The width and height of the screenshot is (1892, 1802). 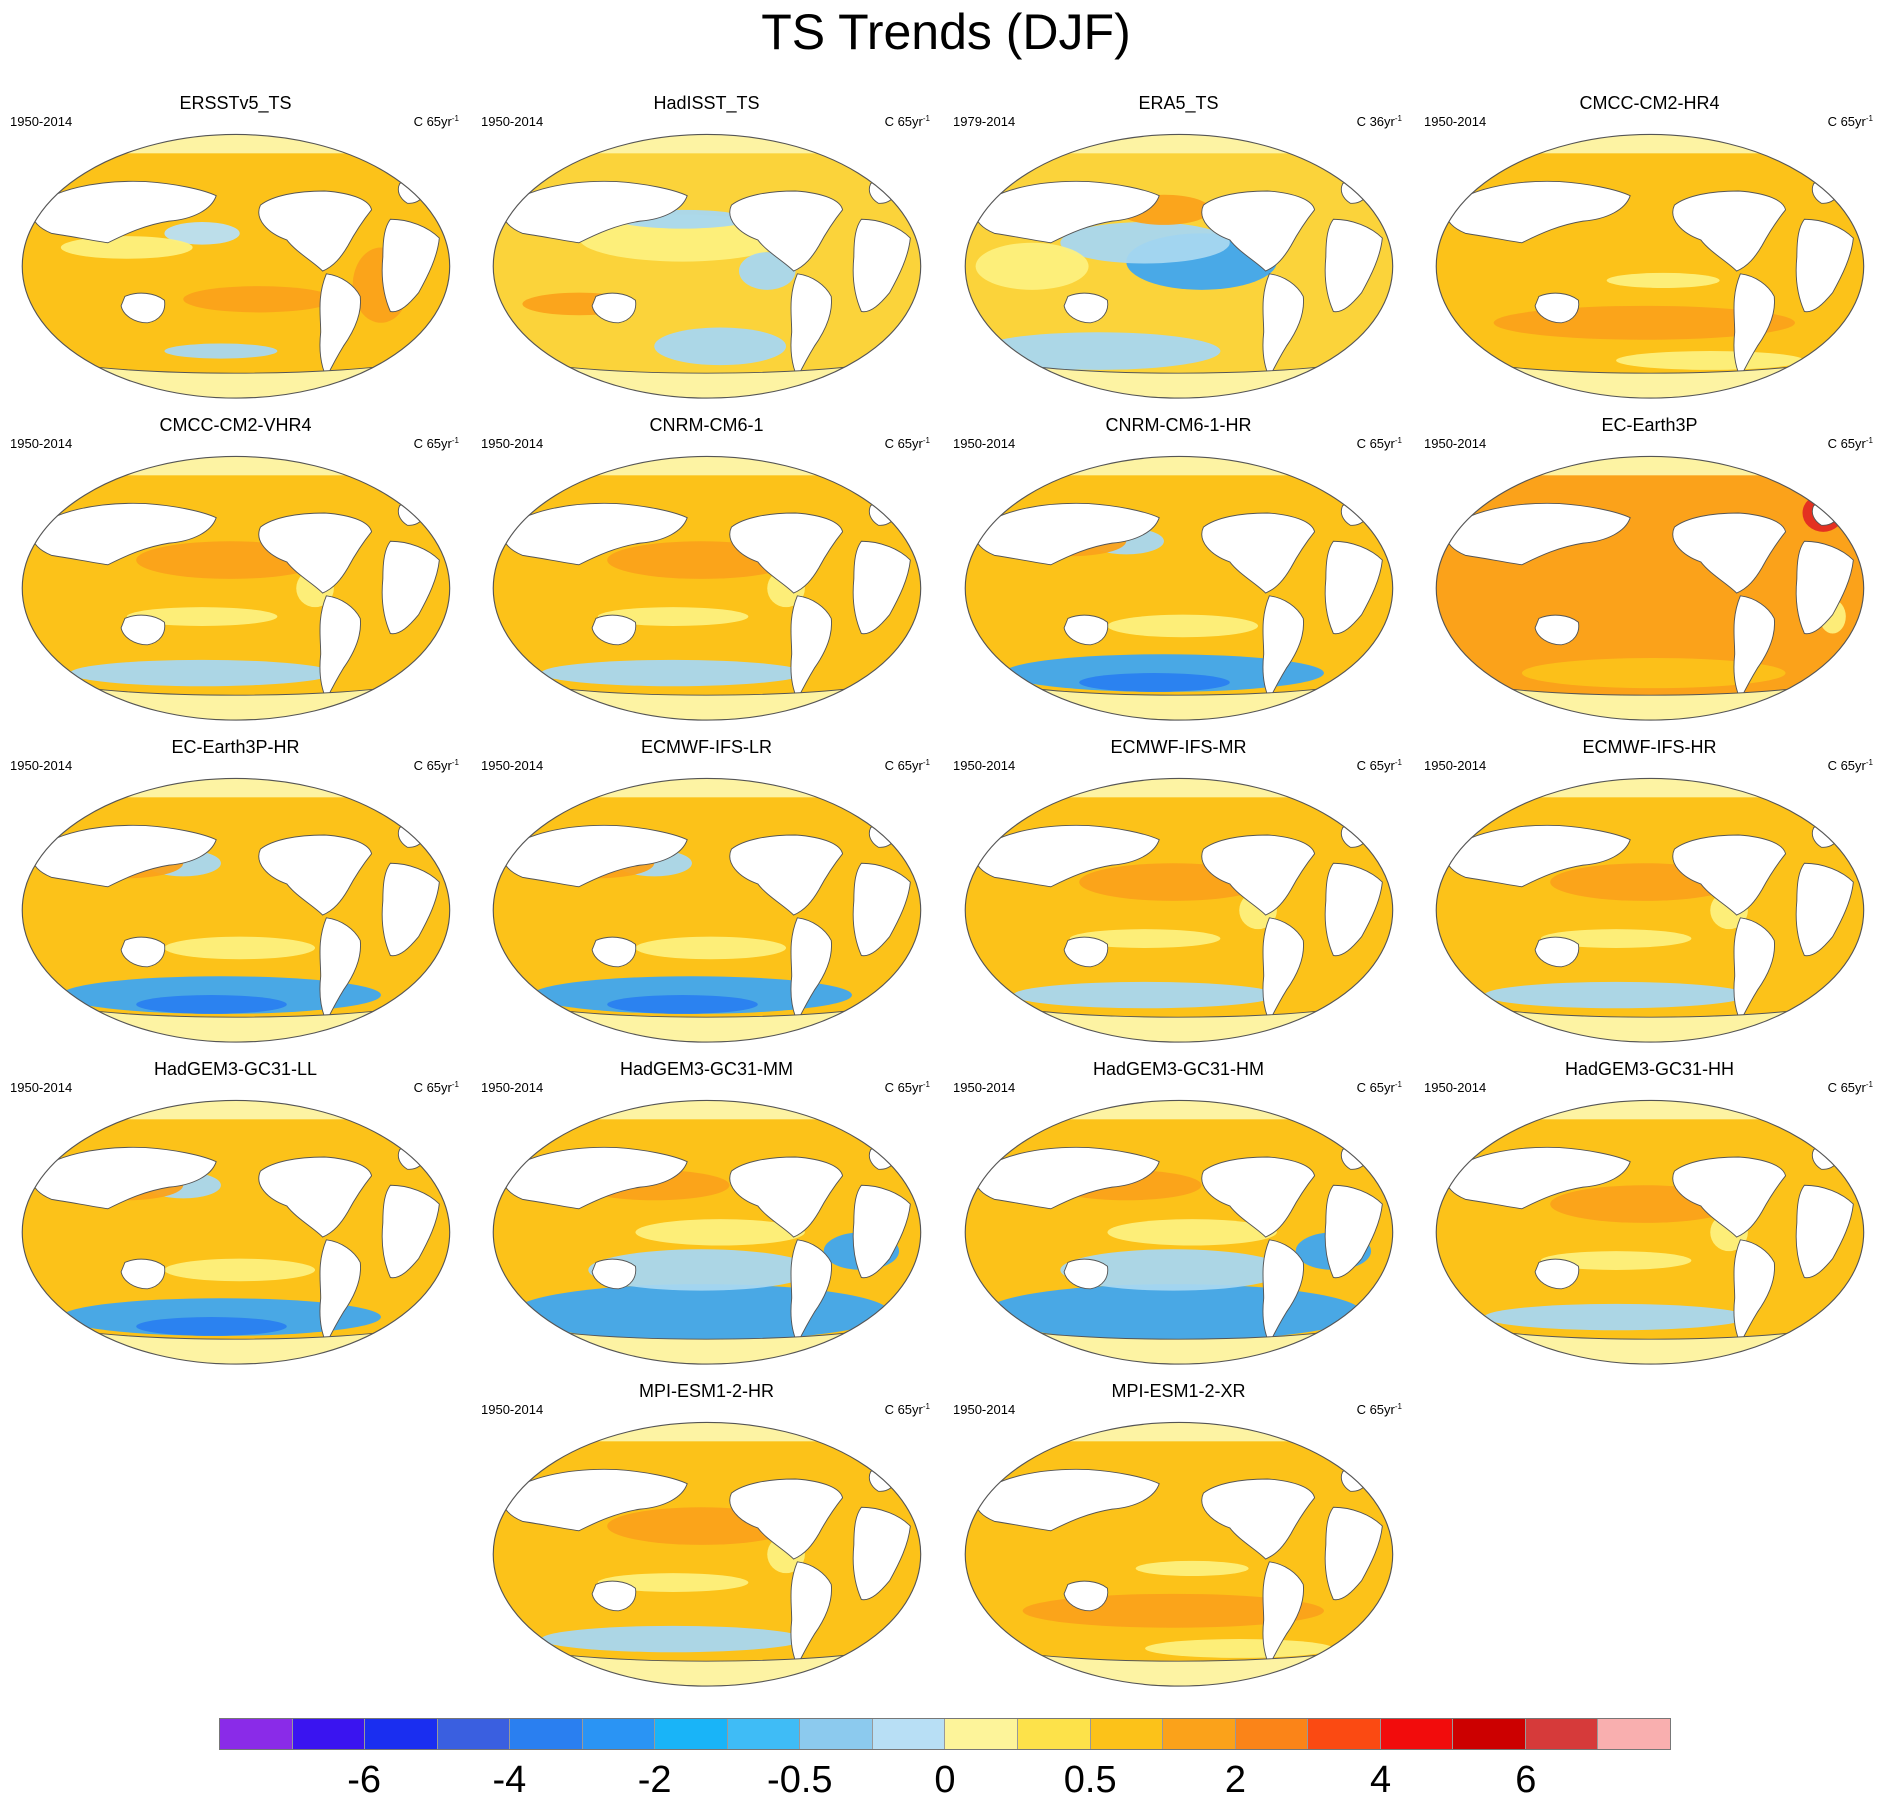 What do you see at coordinates (706, 425) in the screenshot?
I see `panel-title: CNRM-CM6-1` at bounding box center [706, 425].